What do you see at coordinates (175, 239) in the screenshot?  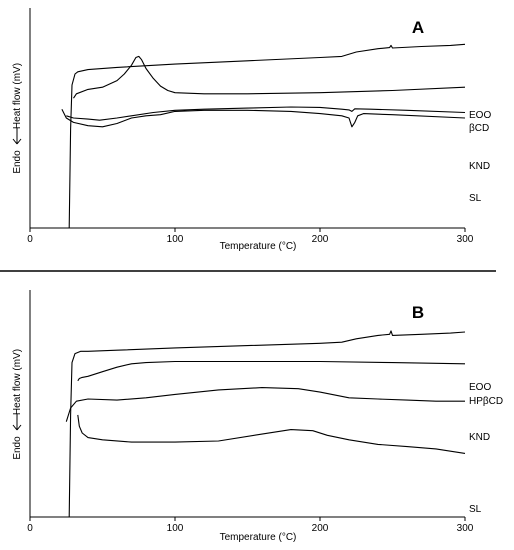 I see `panel-a-x-tick-label: 100` at bounding box center [175, 239].